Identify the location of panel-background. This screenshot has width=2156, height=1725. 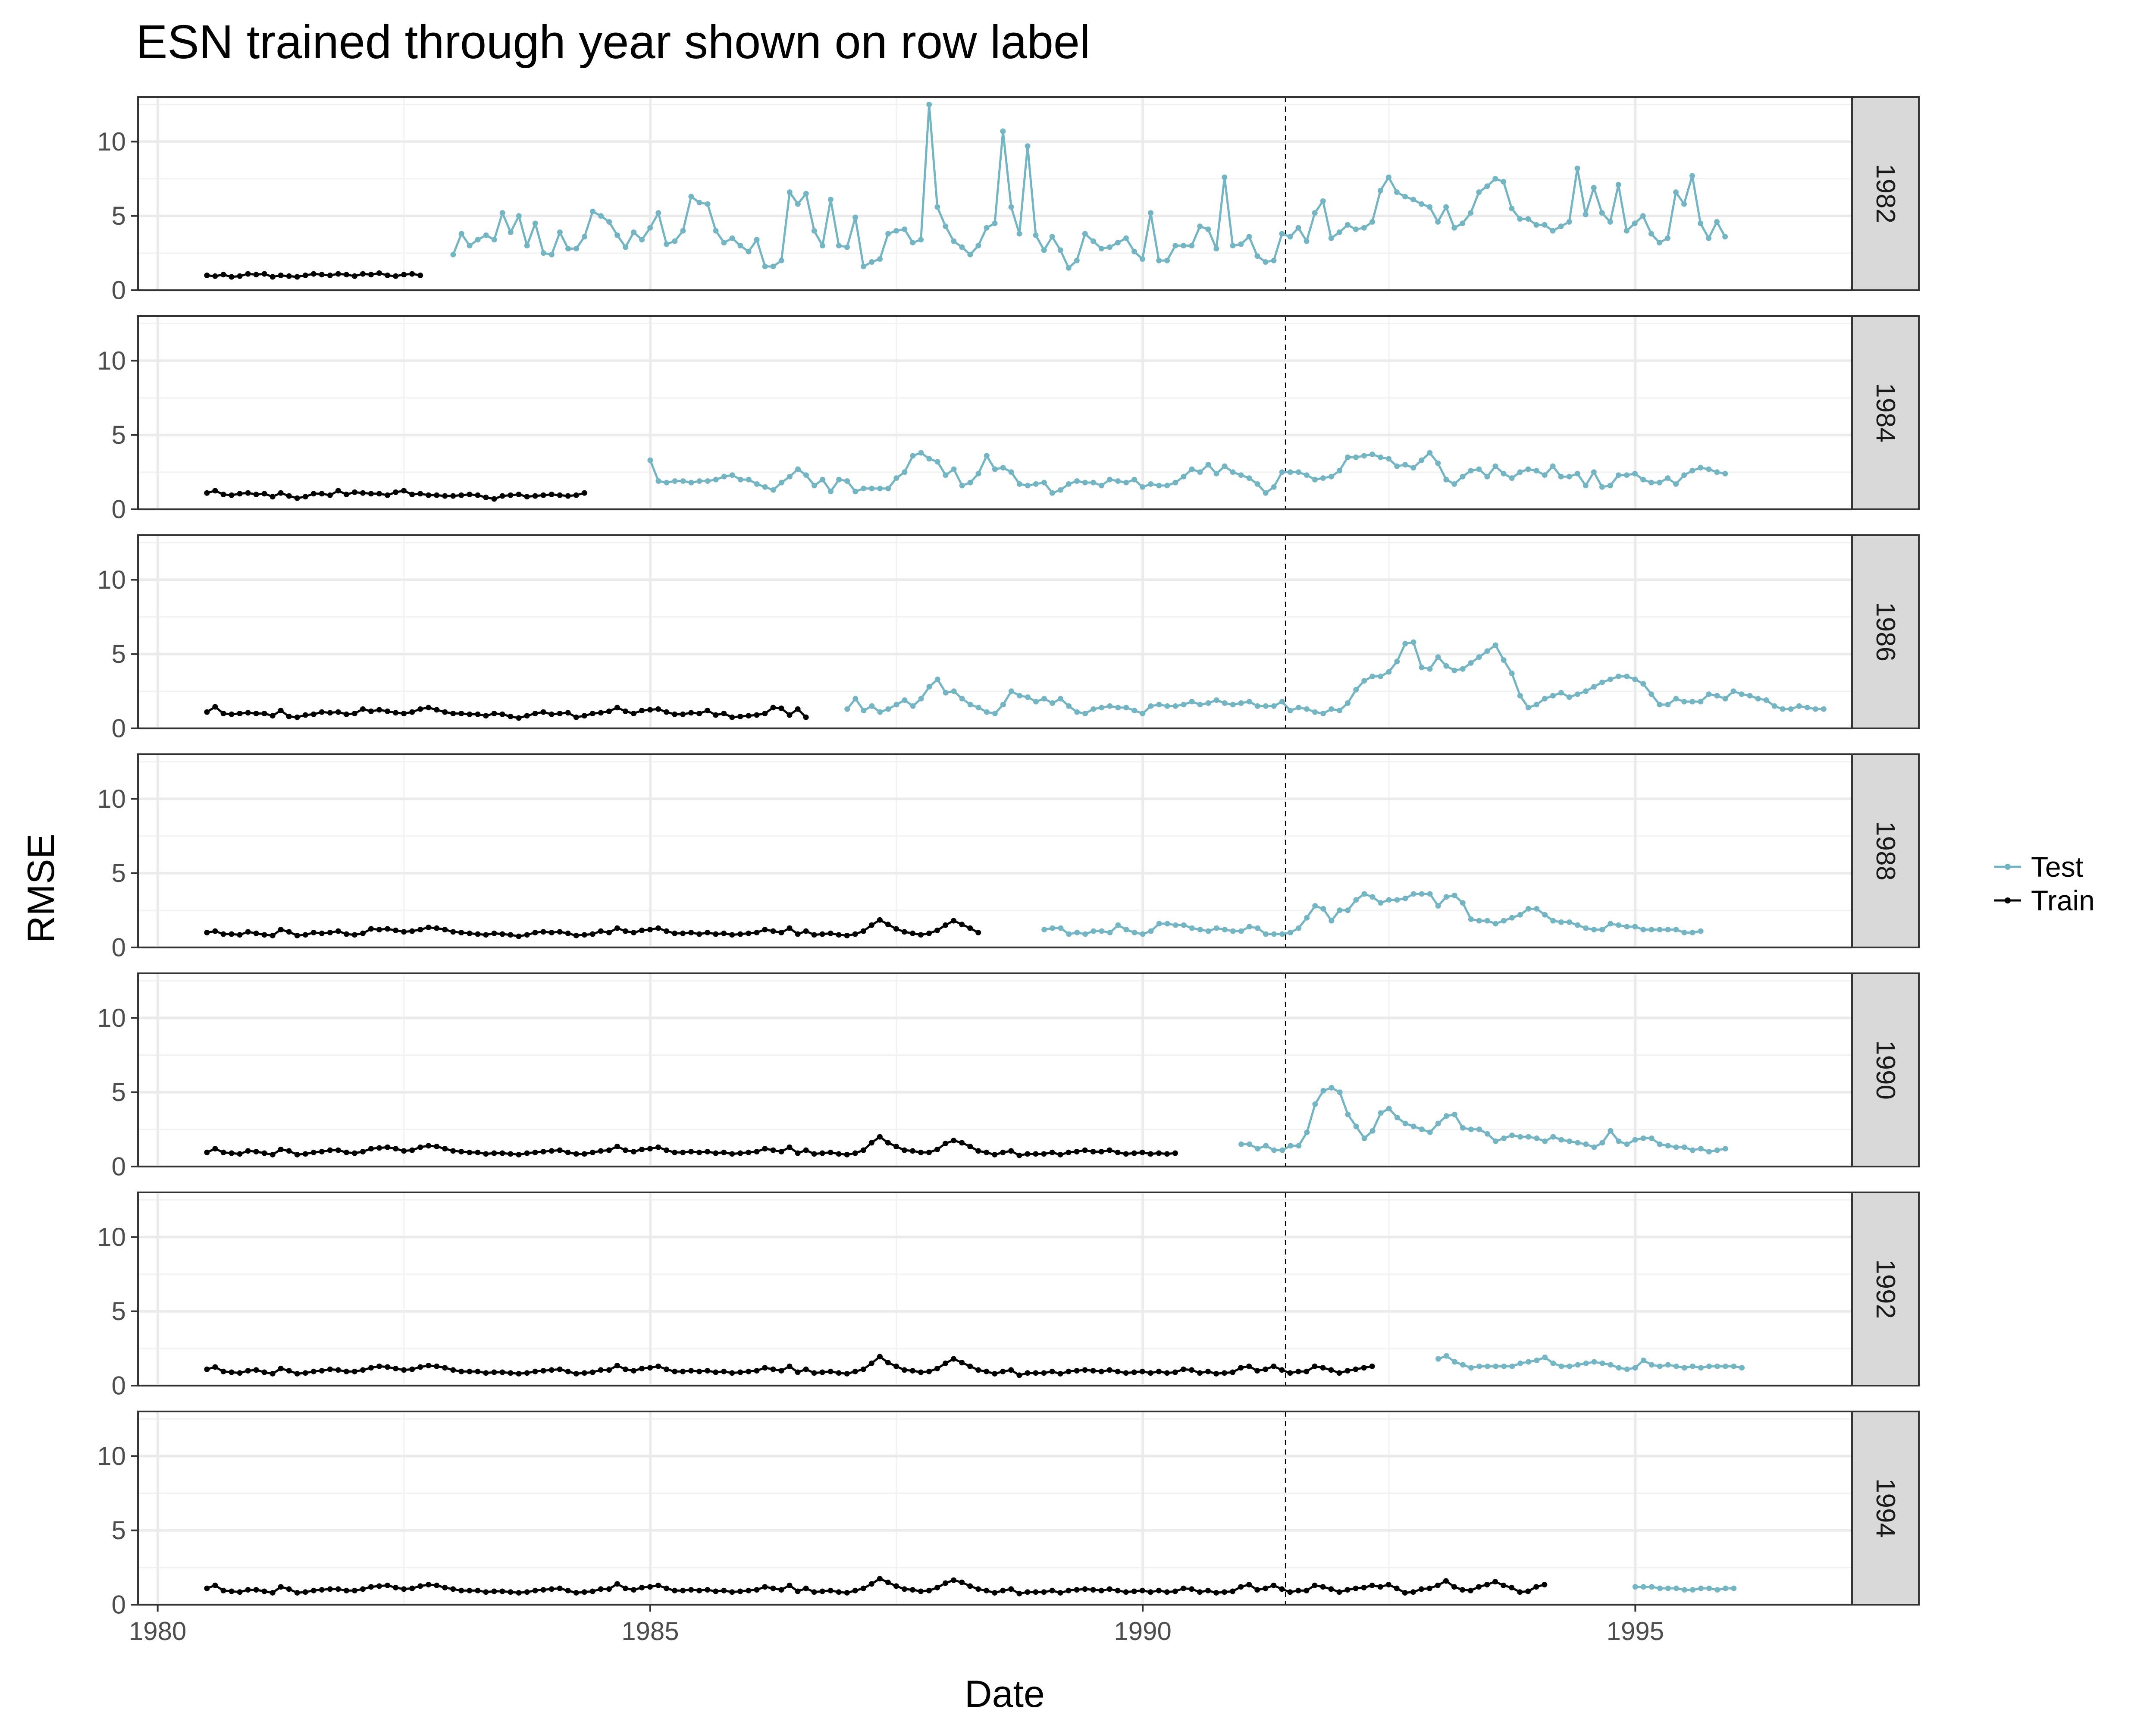
(995, 1070).